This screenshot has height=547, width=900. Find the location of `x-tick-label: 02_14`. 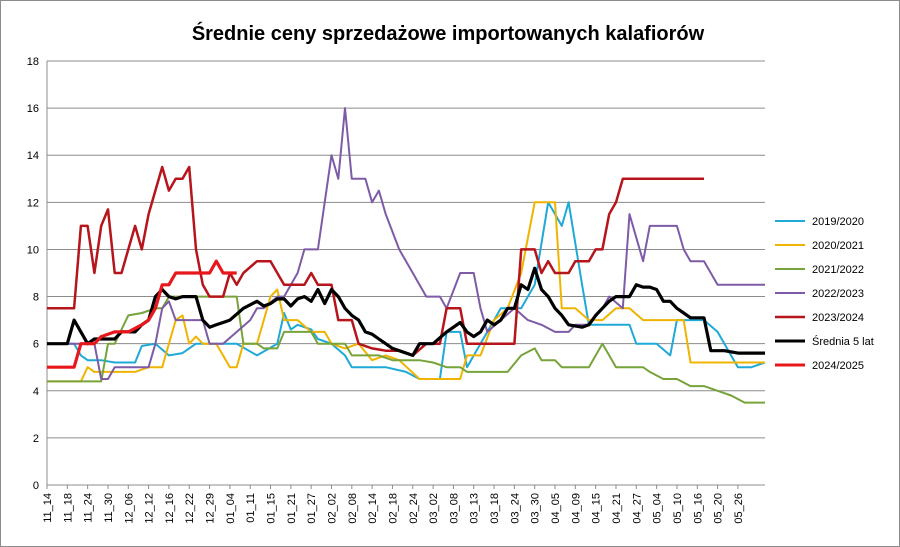

x-tick-label: 02_14 is located at coordinates (373, 508).